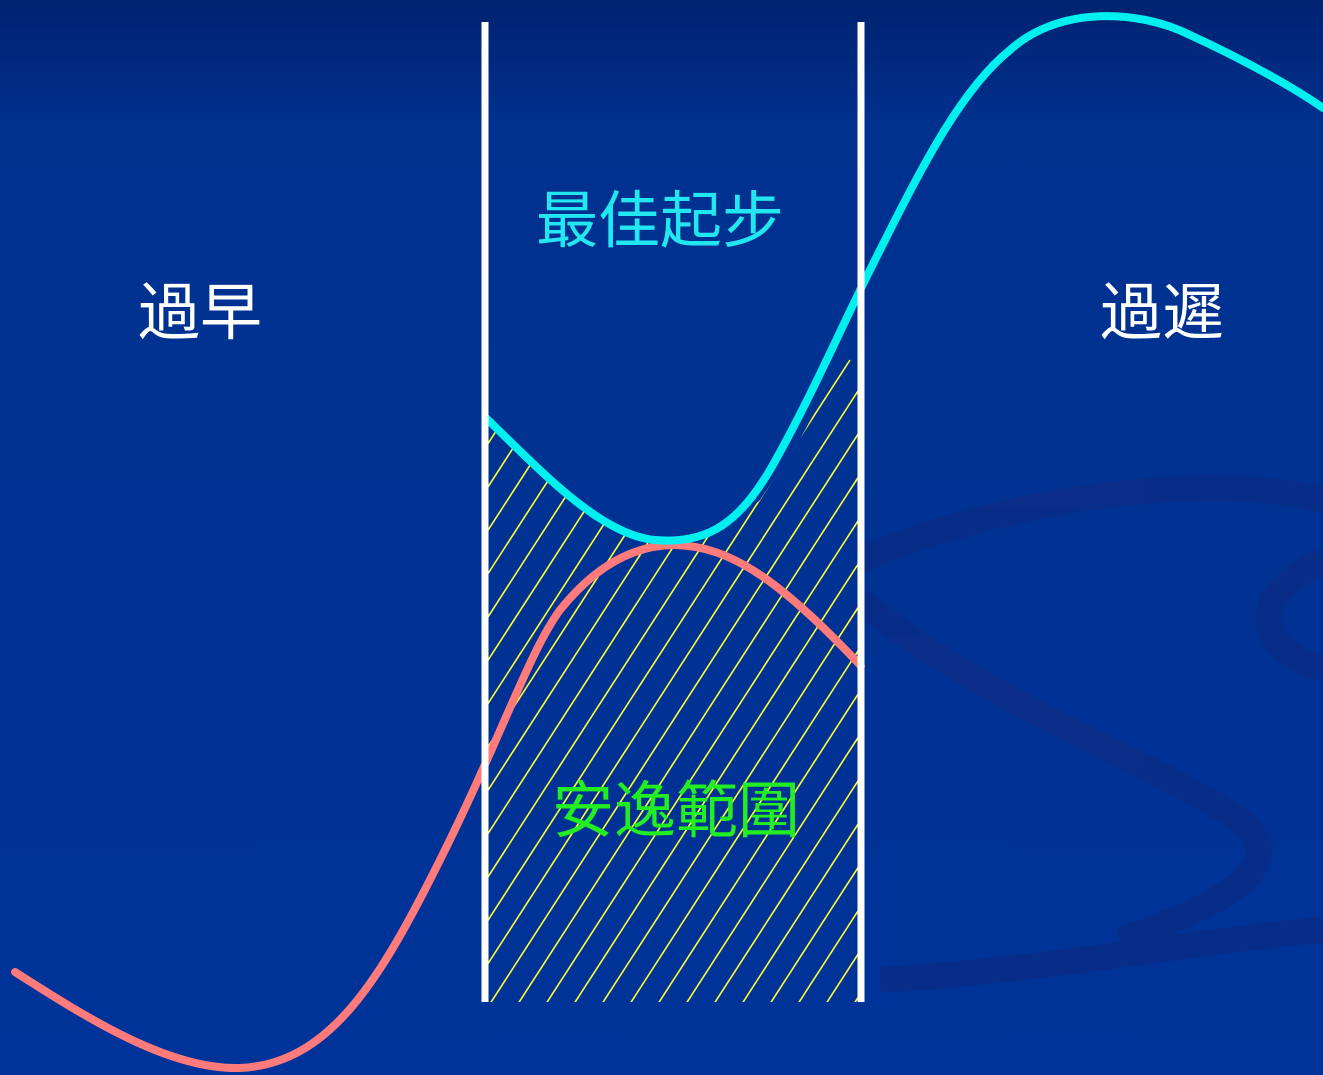 The height and width of the screenshot is (1075, 1323). Describe the element at coordinates (1162, 312) in the screenshot. I see `label-too-late: 過遲` at that location.